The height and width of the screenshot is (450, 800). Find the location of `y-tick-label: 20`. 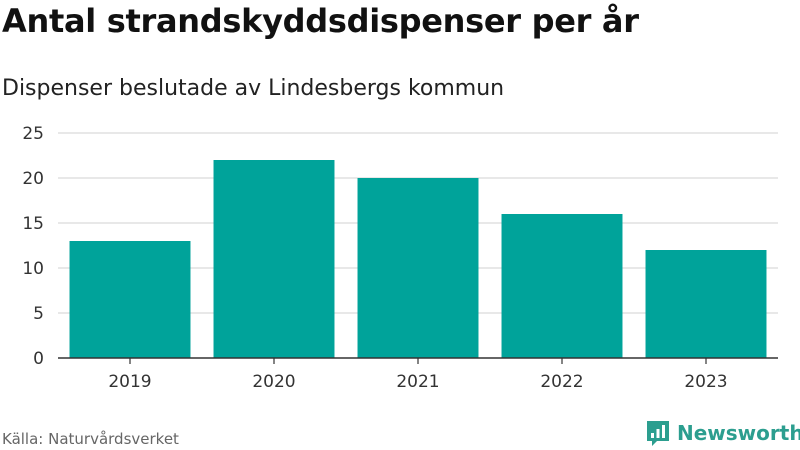

y-tick-label: 20 is located at coordinates (33, 179).